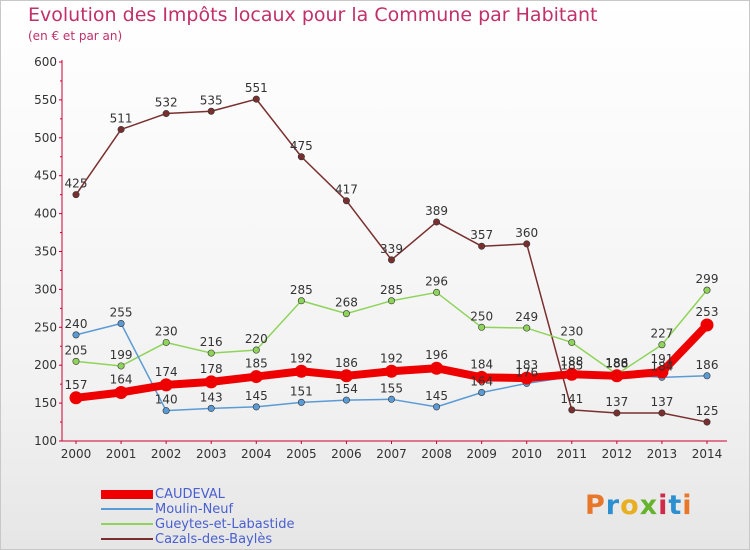  I want to click on data-label-caudeval: 178, so click(211, 369).